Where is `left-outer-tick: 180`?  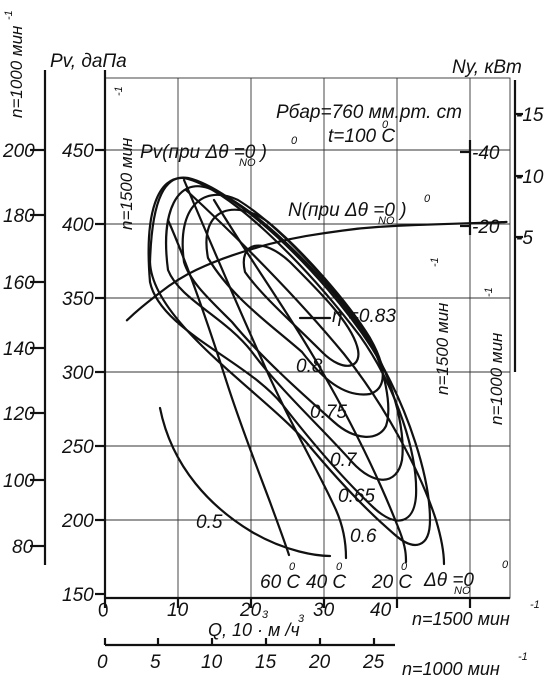 left-outer-tick: 180 is located at coordinates (19, 216).